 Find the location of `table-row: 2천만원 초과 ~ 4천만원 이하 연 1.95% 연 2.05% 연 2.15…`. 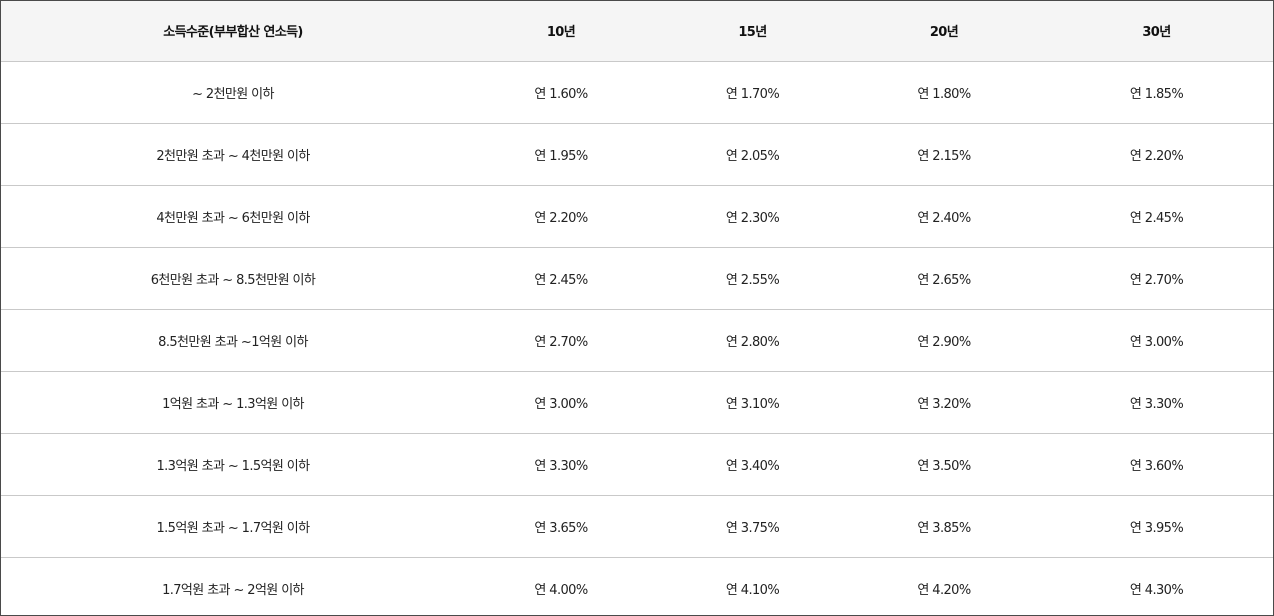

table-row: 2천만원 초과 ~ 4천만원 이하 연 1.95% 연 2.05% 연 2.15… is located at coordinates (637, 154).